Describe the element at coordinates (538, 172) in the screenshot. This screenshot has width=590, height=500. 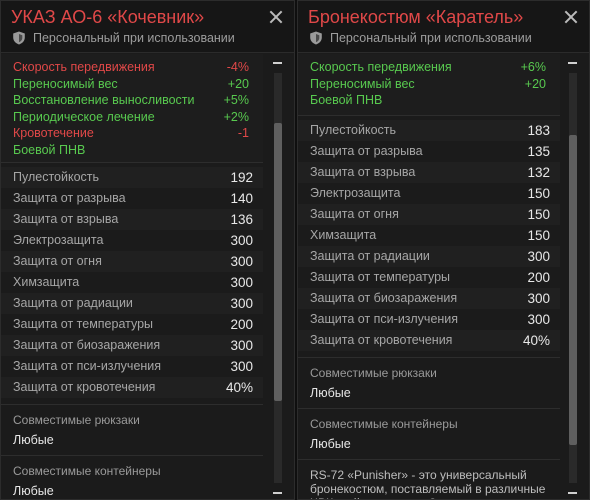
I see `stat-value: 132` at that location.